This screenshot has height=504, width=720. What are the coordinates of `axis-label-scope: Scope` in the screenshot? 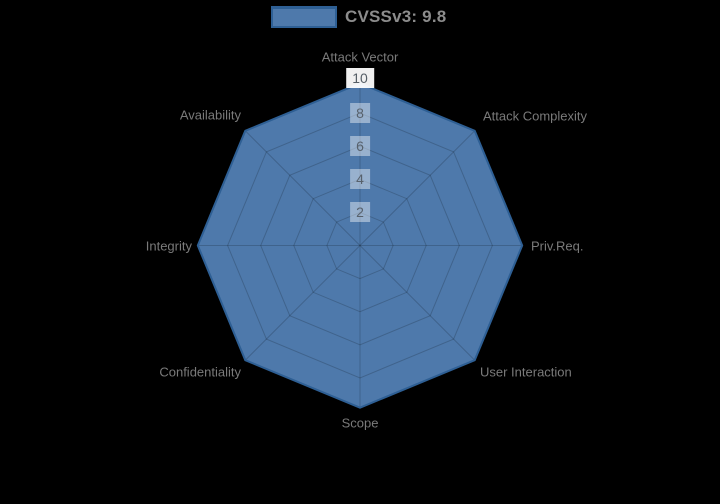 It's located at (360, 423).